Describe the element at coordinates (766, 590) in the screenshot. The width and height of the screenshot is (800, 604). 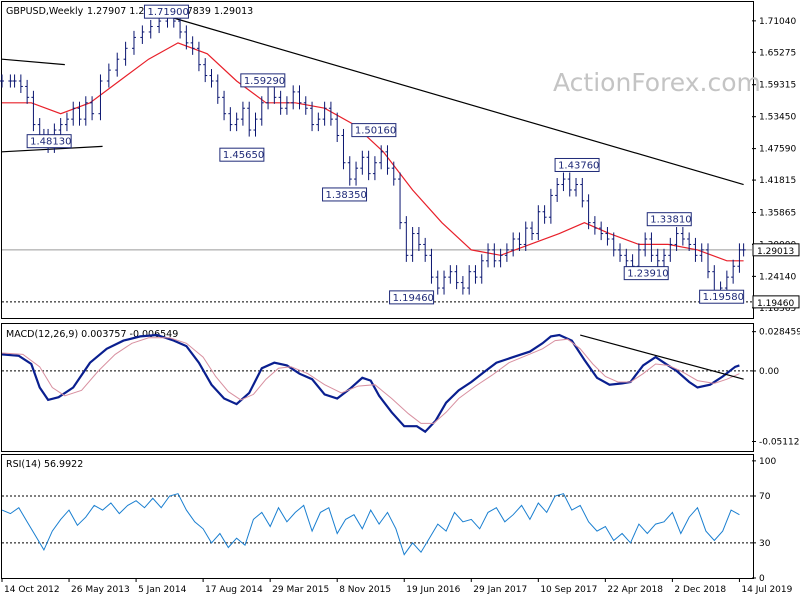
I see `x-tick-label: 14 Jul 2019` at that location.